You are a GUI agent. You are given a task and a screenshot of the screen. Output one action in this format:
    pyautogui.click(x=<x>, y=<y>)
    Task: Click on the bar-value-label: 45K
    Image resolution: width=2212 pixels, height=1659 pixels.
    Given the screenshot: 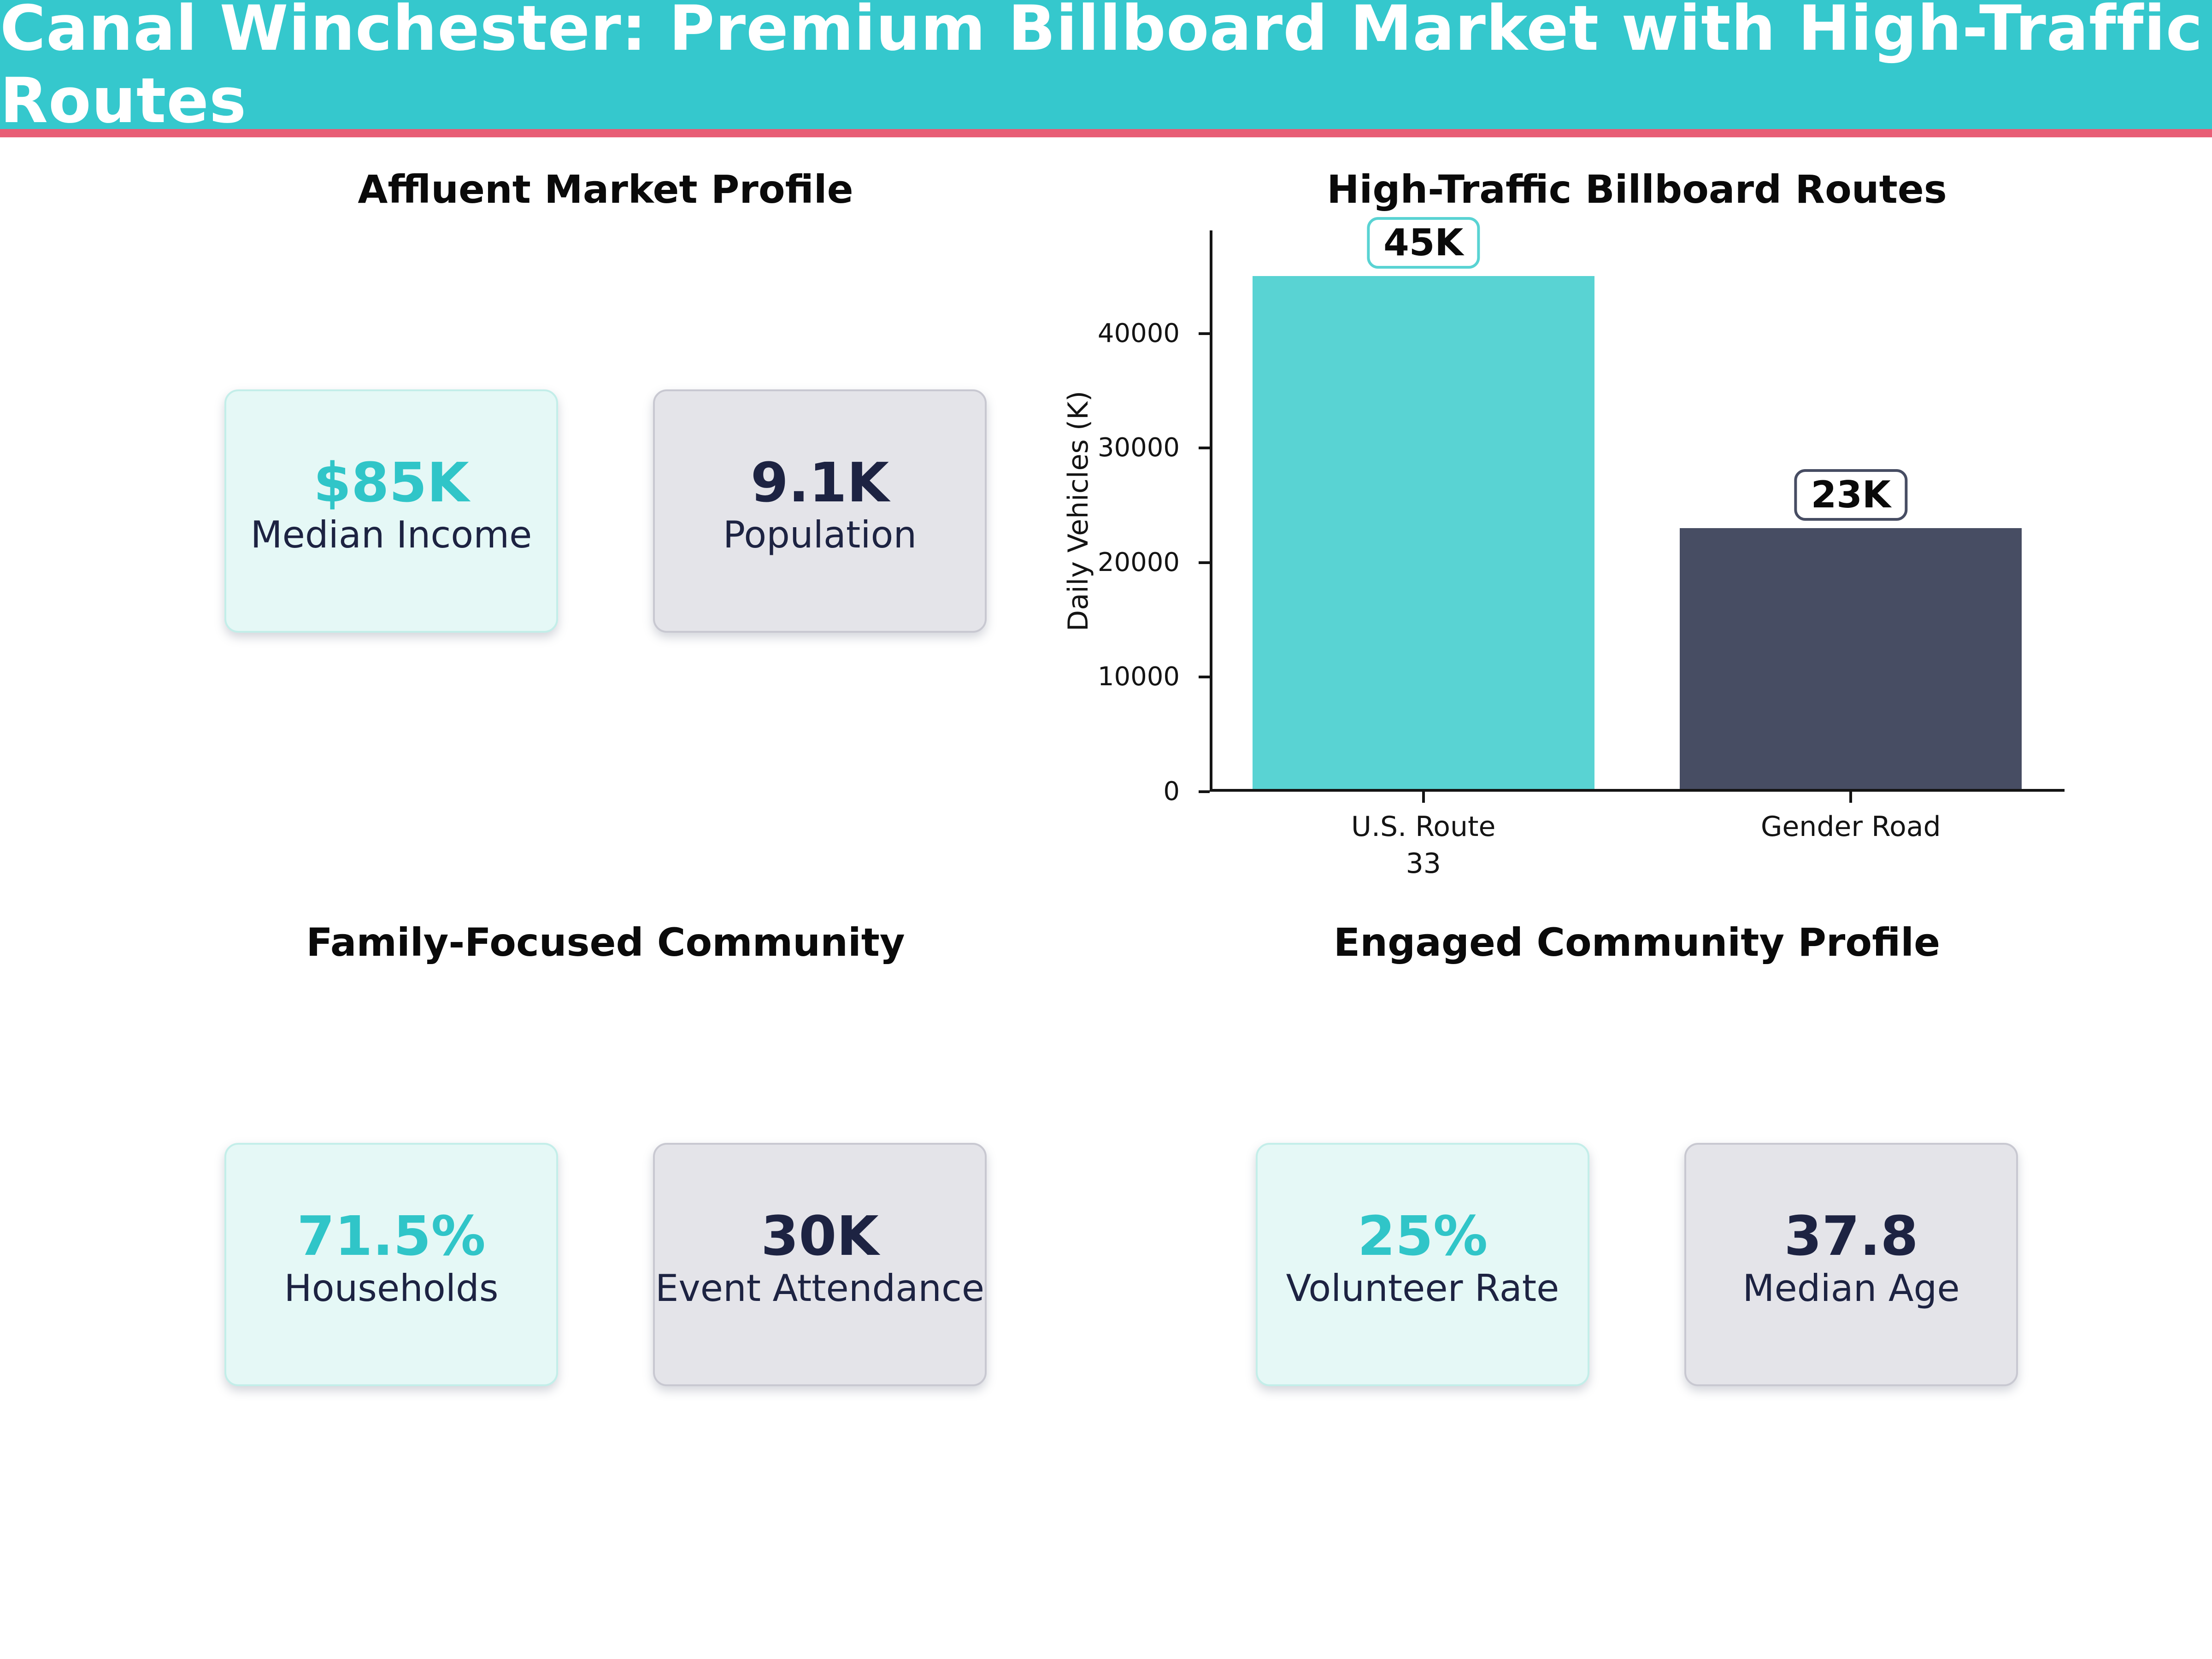 What is the action you would take?
    pyautogui.click(x=1423, y=243)
    